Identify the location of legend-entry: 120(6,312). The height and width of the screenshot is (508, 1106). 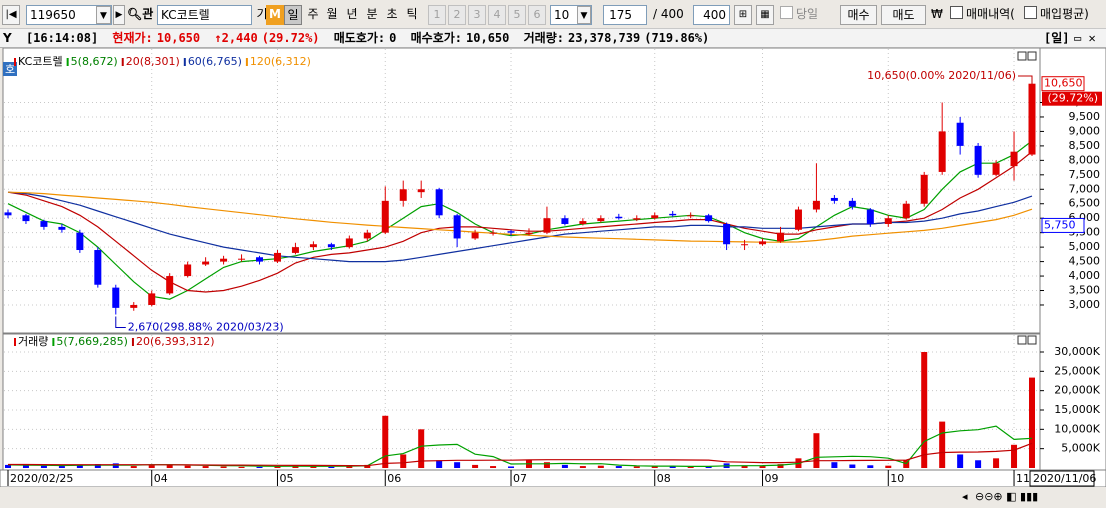
(280, 61).